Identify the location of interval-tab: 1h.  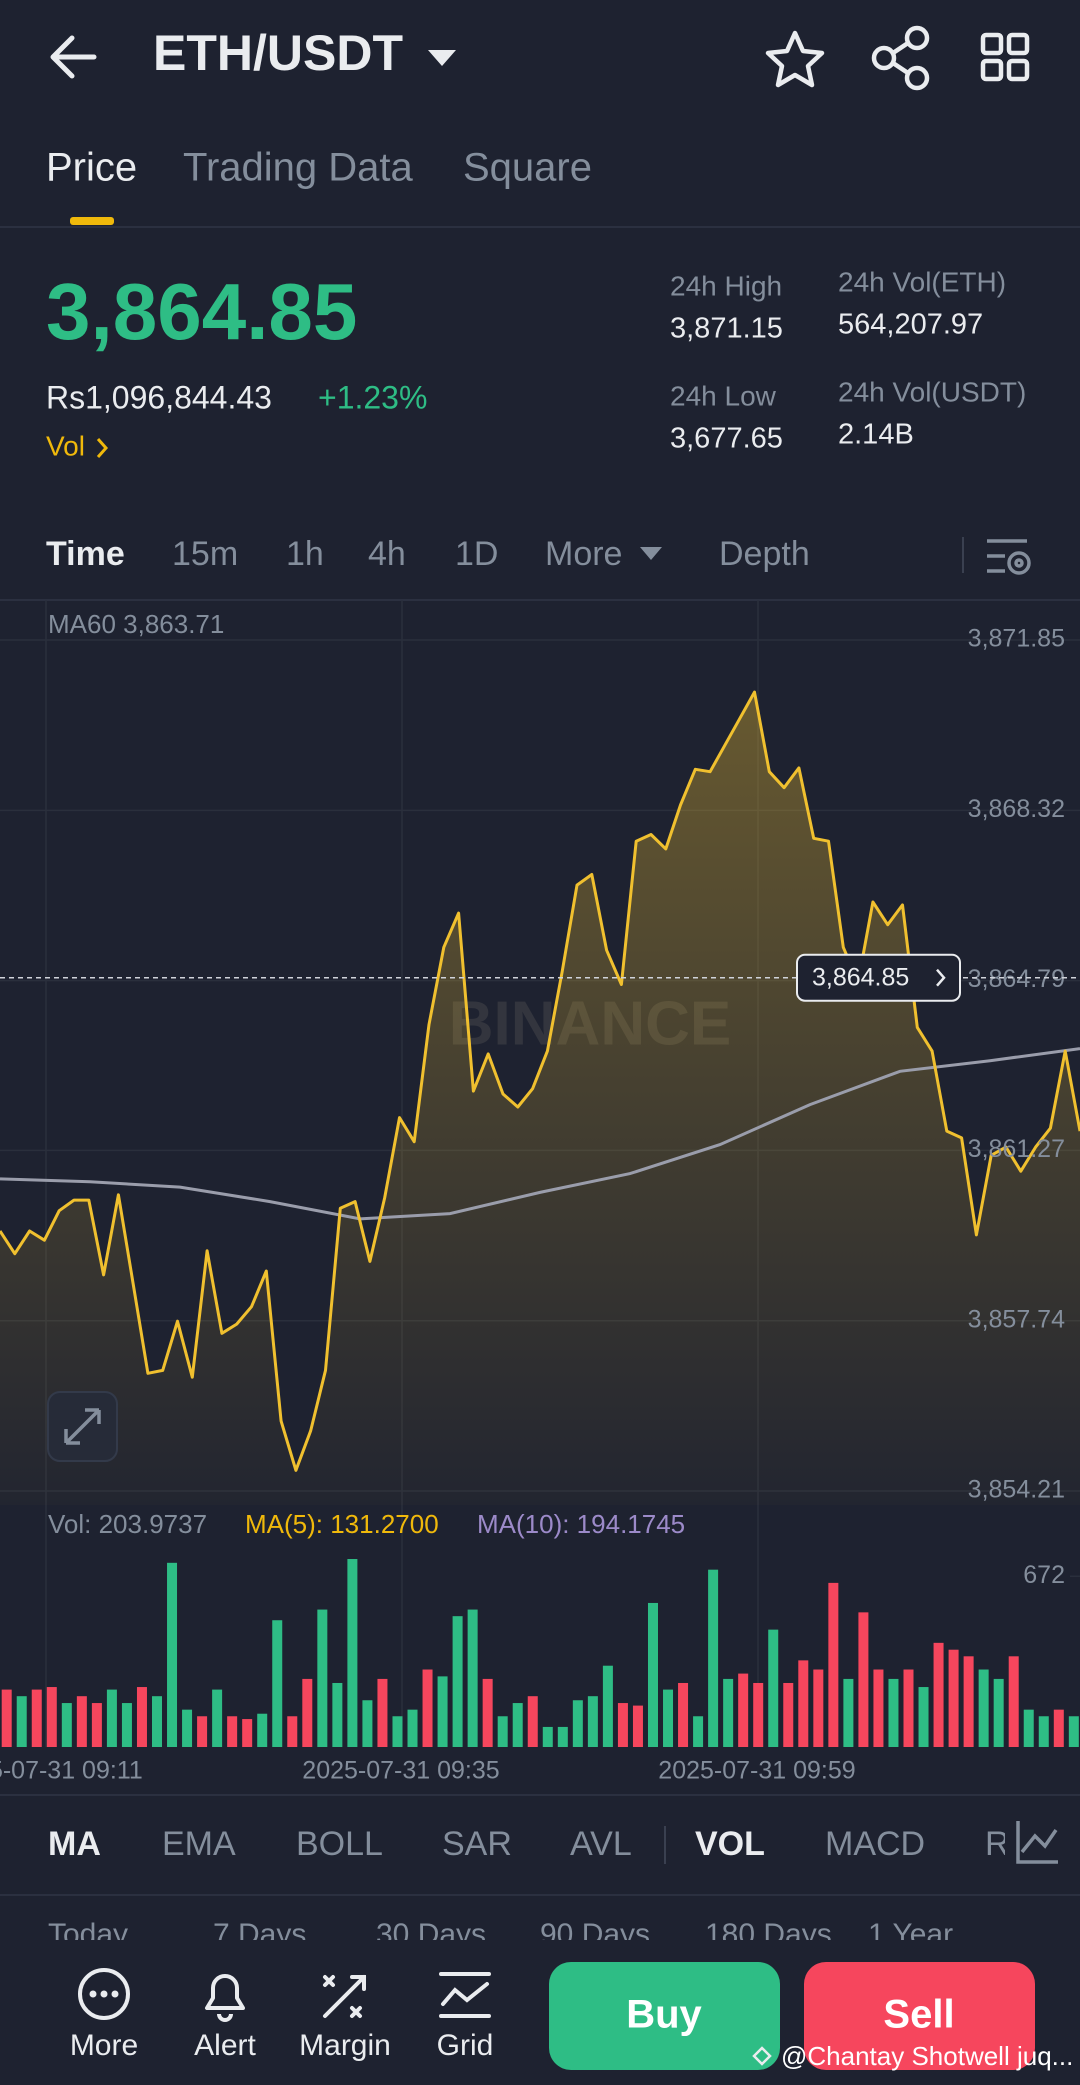
(305, 554).